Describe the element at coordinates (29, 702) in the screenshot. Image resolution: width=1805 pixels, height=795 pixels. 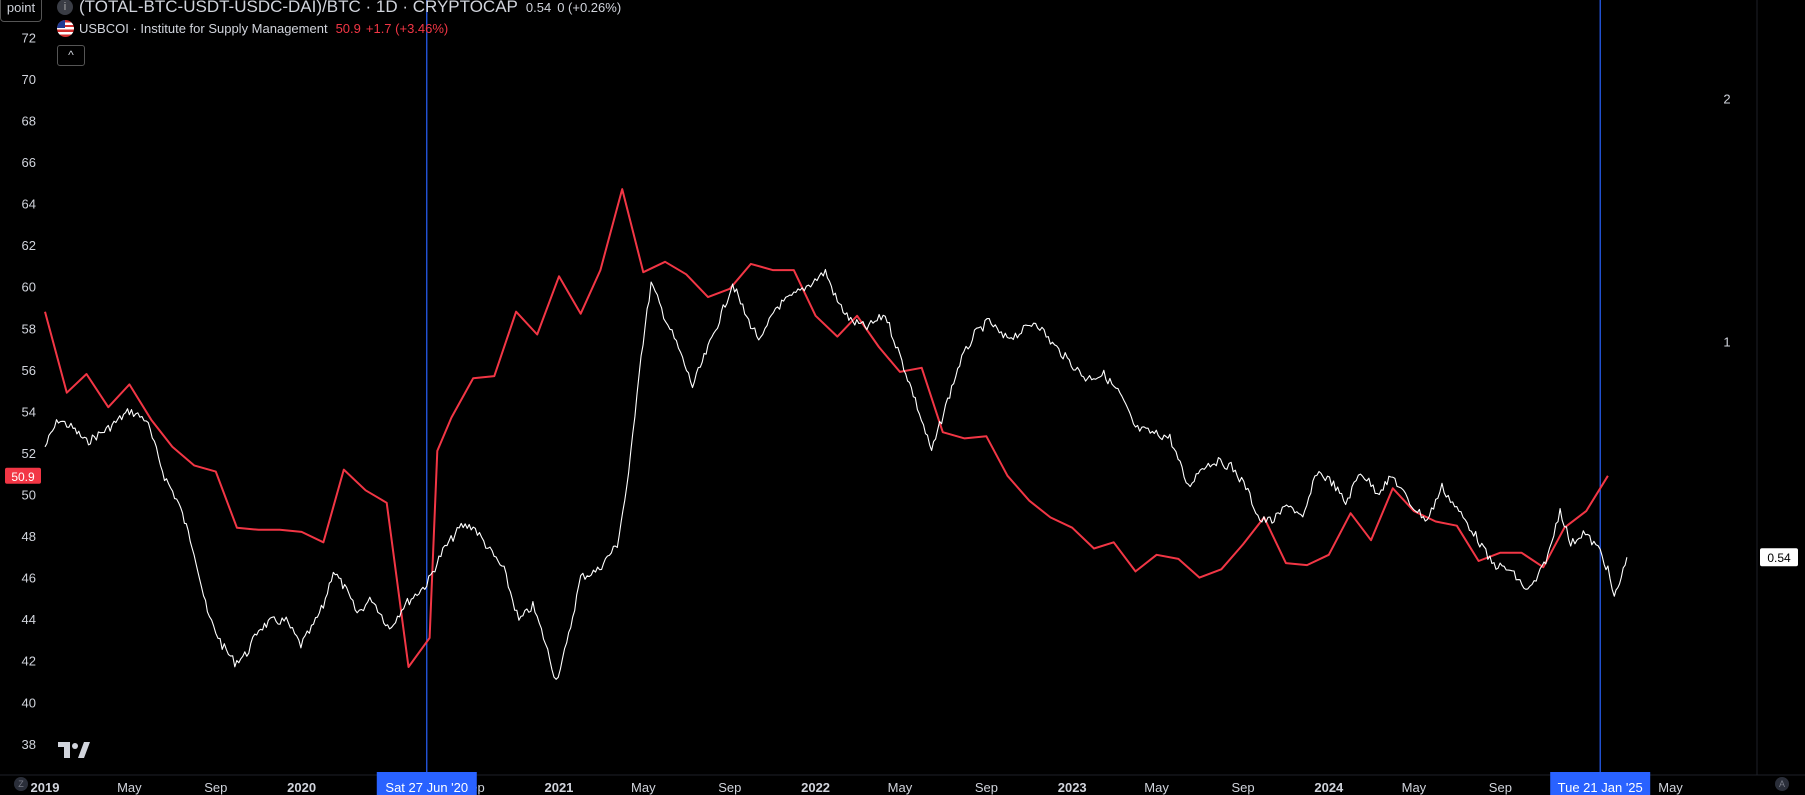
I see `left-axis-tick-40: 40` at that location.